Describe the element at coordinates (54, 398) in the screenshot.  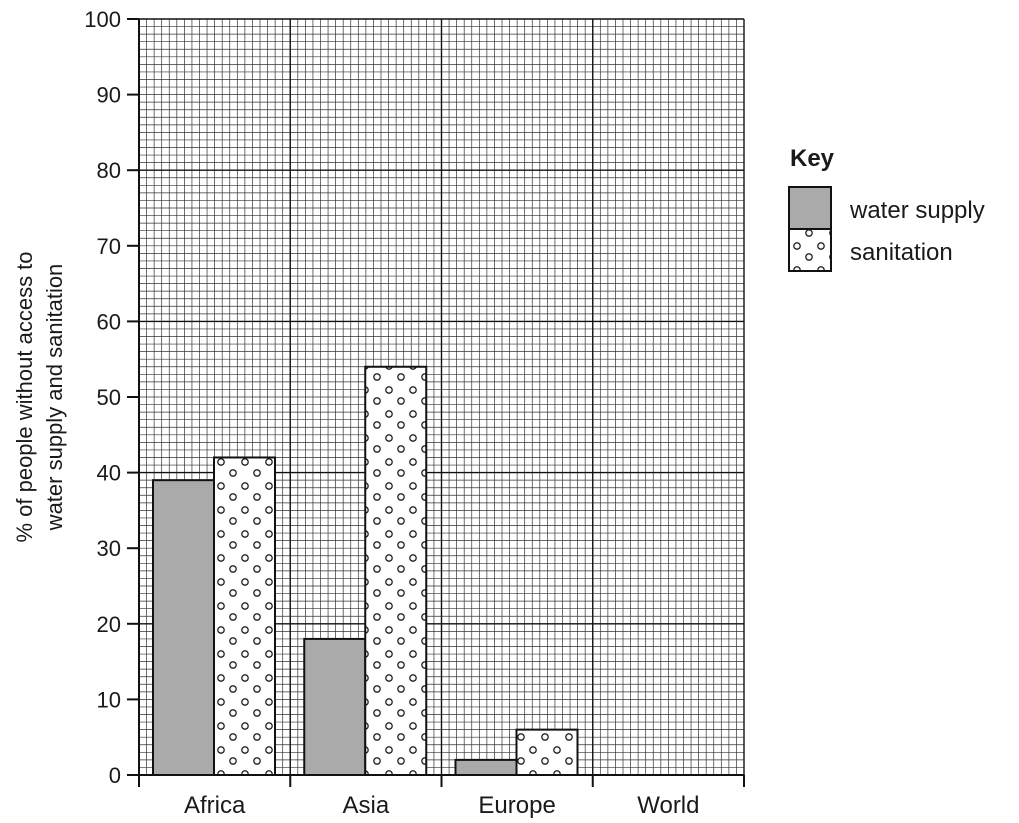
I see `y-axis-title-line-2: water supply and sanitation` at that location.